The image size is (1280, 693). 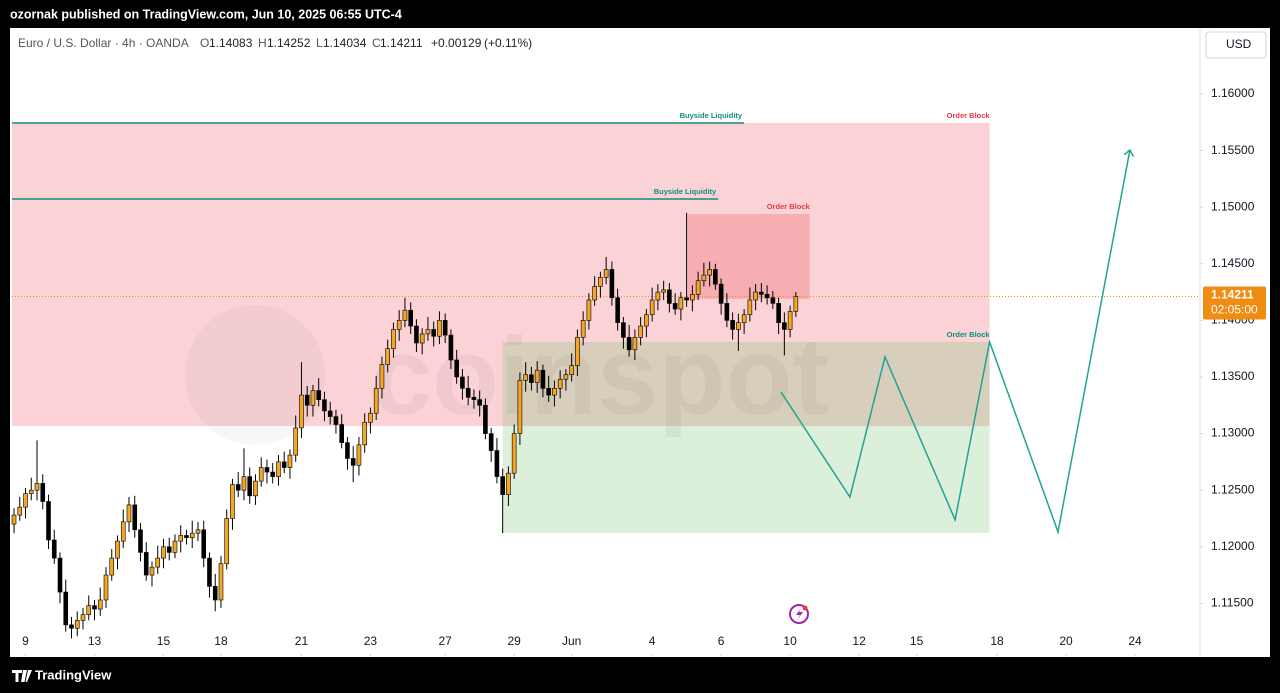 What do you see at coordinates (371, 641) in the screenshot?
I see `x-tick-label: 23` at bounding box center [371, 641].